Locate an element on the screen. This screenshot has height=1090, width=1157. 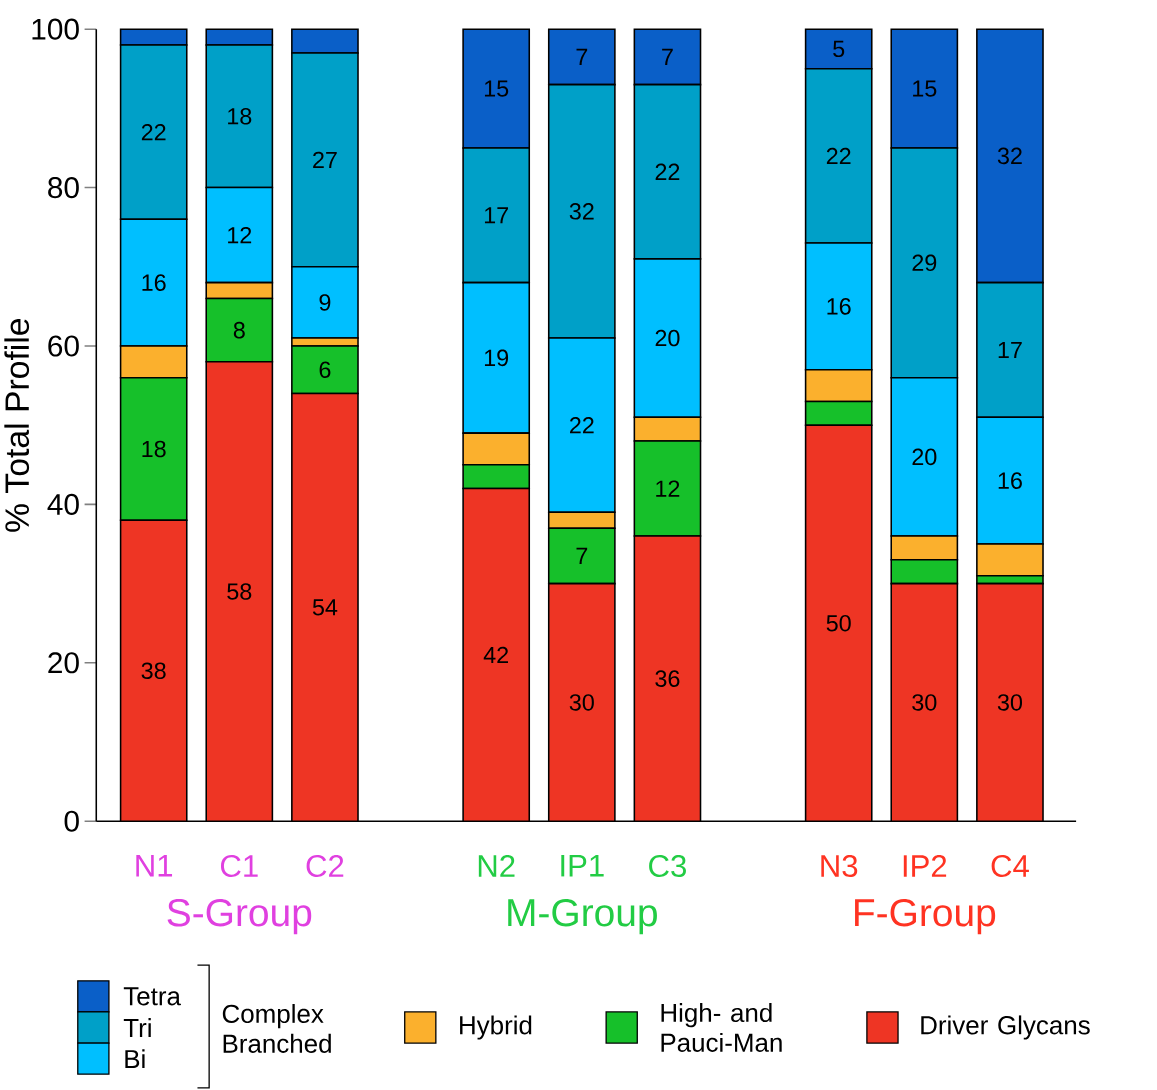
legend-label: Bi is located at coordinates (135, 1059).